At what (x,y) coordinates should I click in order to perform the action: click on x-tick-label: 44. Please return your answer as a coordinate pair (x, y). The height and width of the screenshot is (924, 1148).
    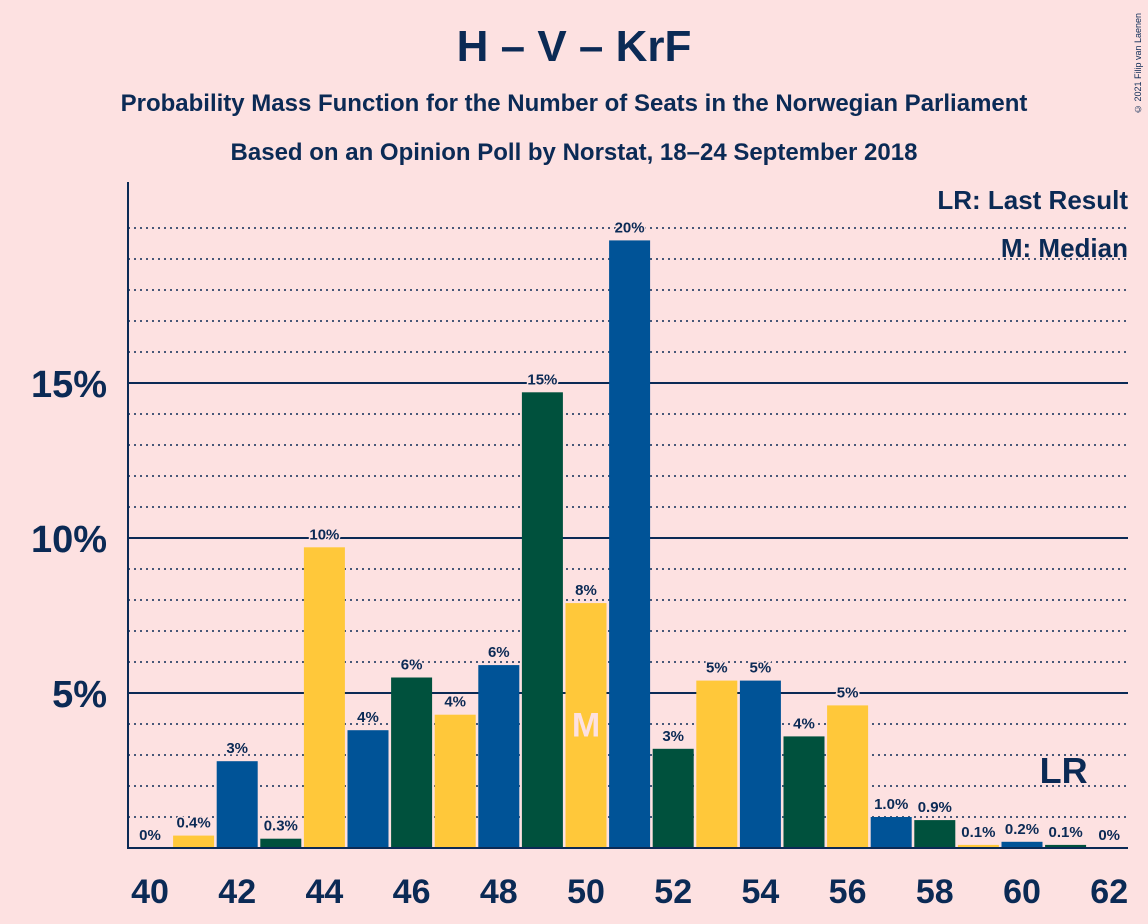
    Looking at the image, I should click on (324, 892).